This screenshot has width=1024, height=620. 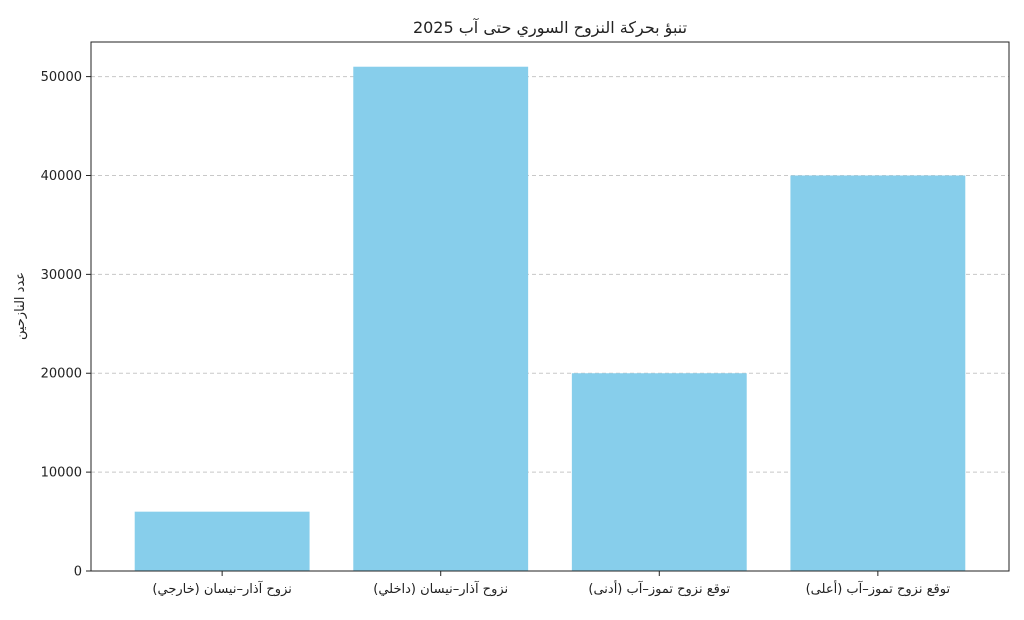 I want to click on y-axis-ticks: 0 10000 20000 30000 40000 50000, so click(x=66, y=325).